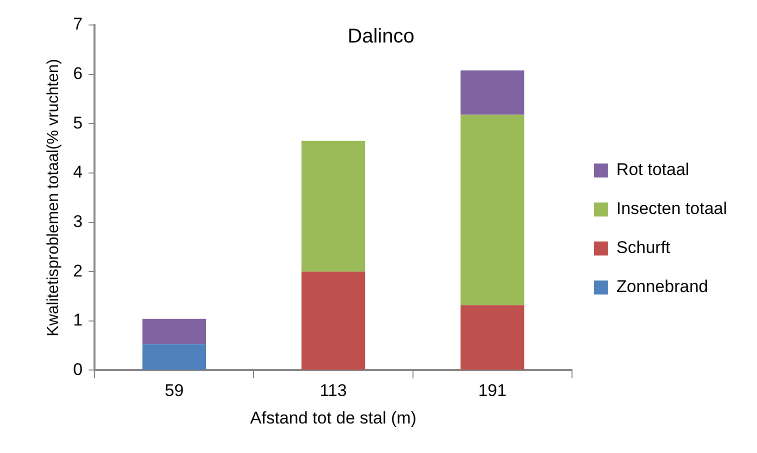 The height and width of the screenshot is (453, 757). Describe the element at coordinates (78, 369) in the screenshot. I see `y-tick-label: 0` at that location.